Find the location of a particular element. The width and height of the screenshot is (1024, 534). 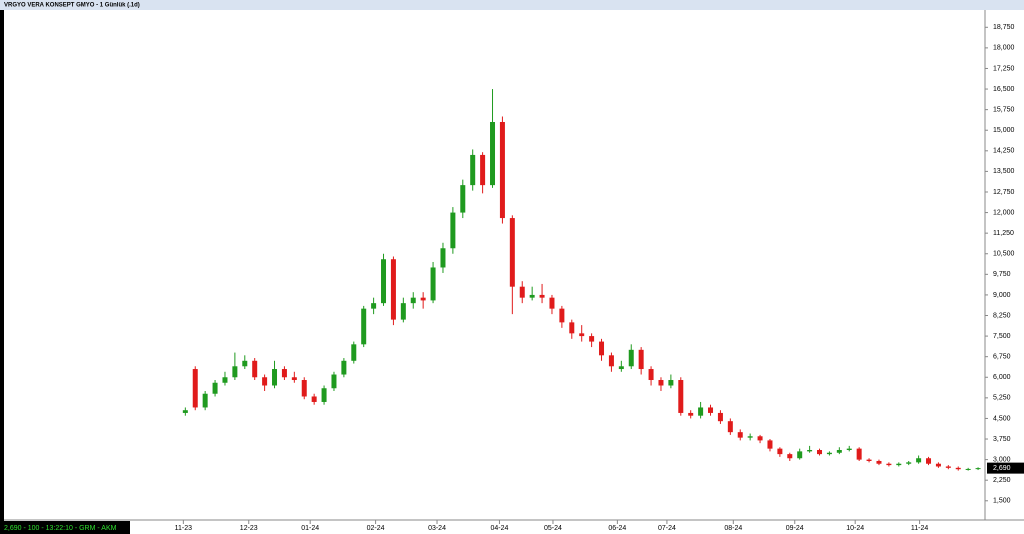

y-tick-label: 15,000 is located at coordinates (1004, 130).